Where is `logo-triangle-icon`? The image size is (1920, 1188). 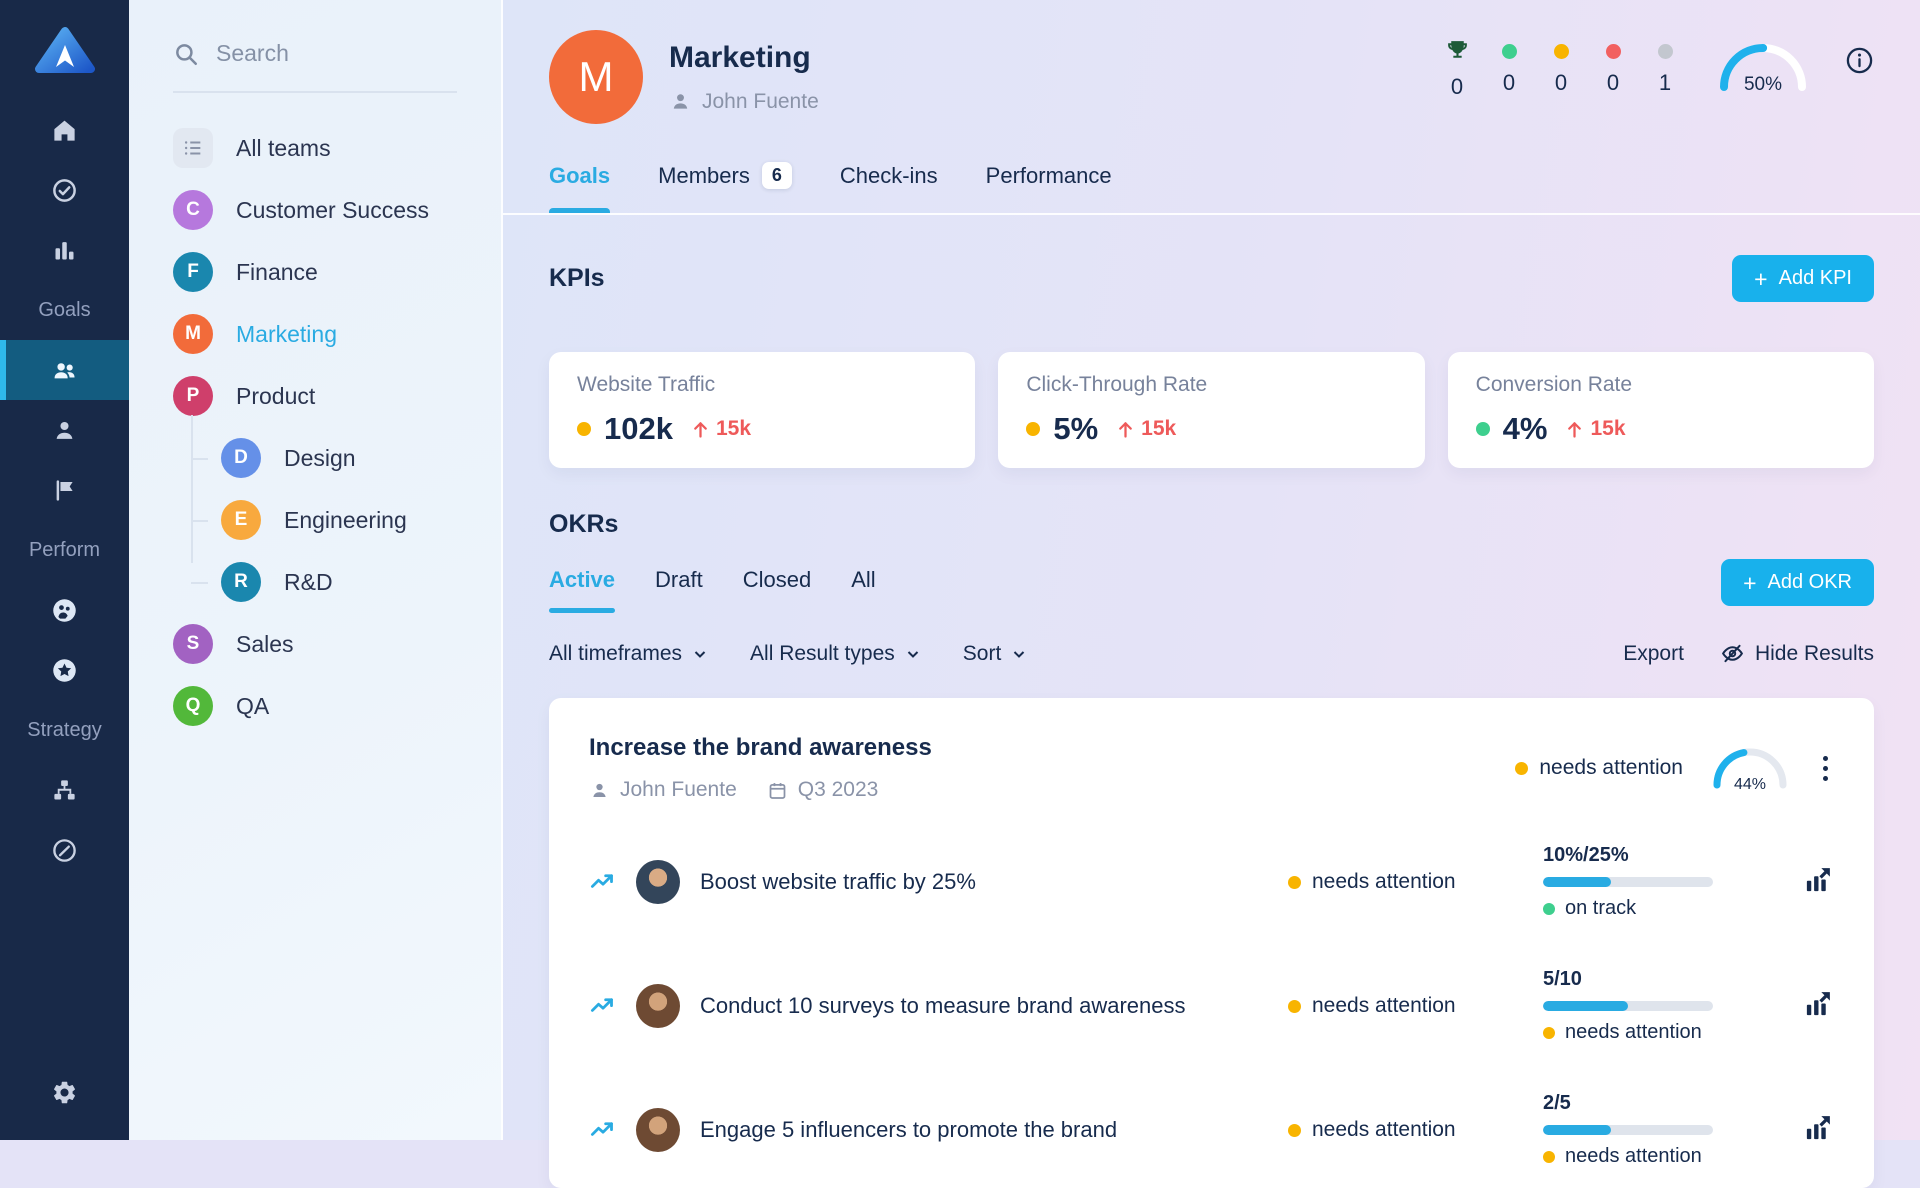 logo-triangle-icon is located at coordinates (64, 50).